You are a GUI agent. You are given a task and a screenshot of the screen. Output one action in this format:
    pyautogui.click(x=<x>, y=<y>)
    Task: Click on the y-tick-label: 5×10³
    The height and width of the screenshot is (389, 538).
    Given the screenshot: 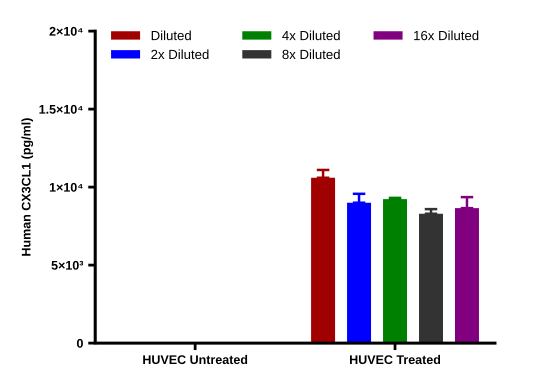 What is the action you would take?
    pyautogui.click(x=67, y=265)
    